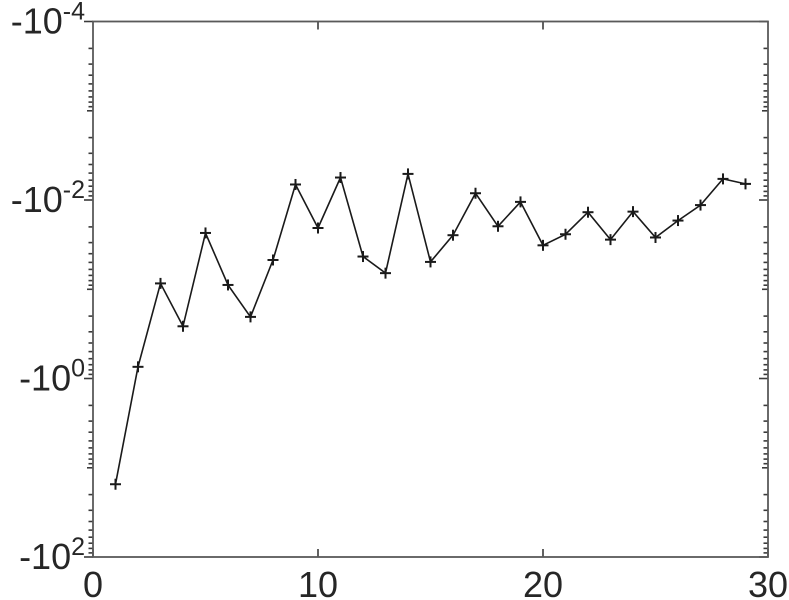  I want to click on y-tick-label: -10-4, so click(48, 21).